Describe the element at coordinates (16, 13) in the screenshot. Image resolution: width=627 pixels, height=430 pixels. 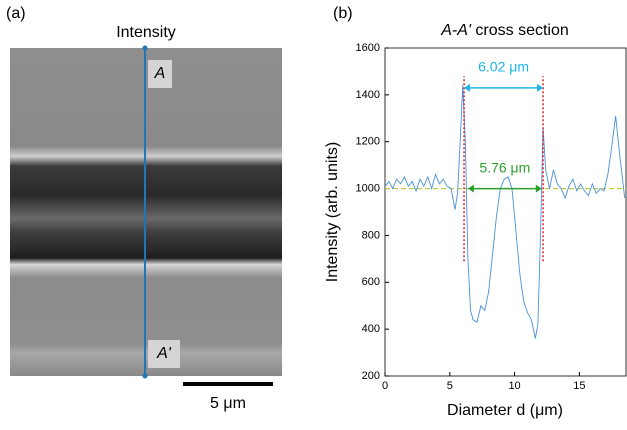
I see `panel-label: (a)` at that location.